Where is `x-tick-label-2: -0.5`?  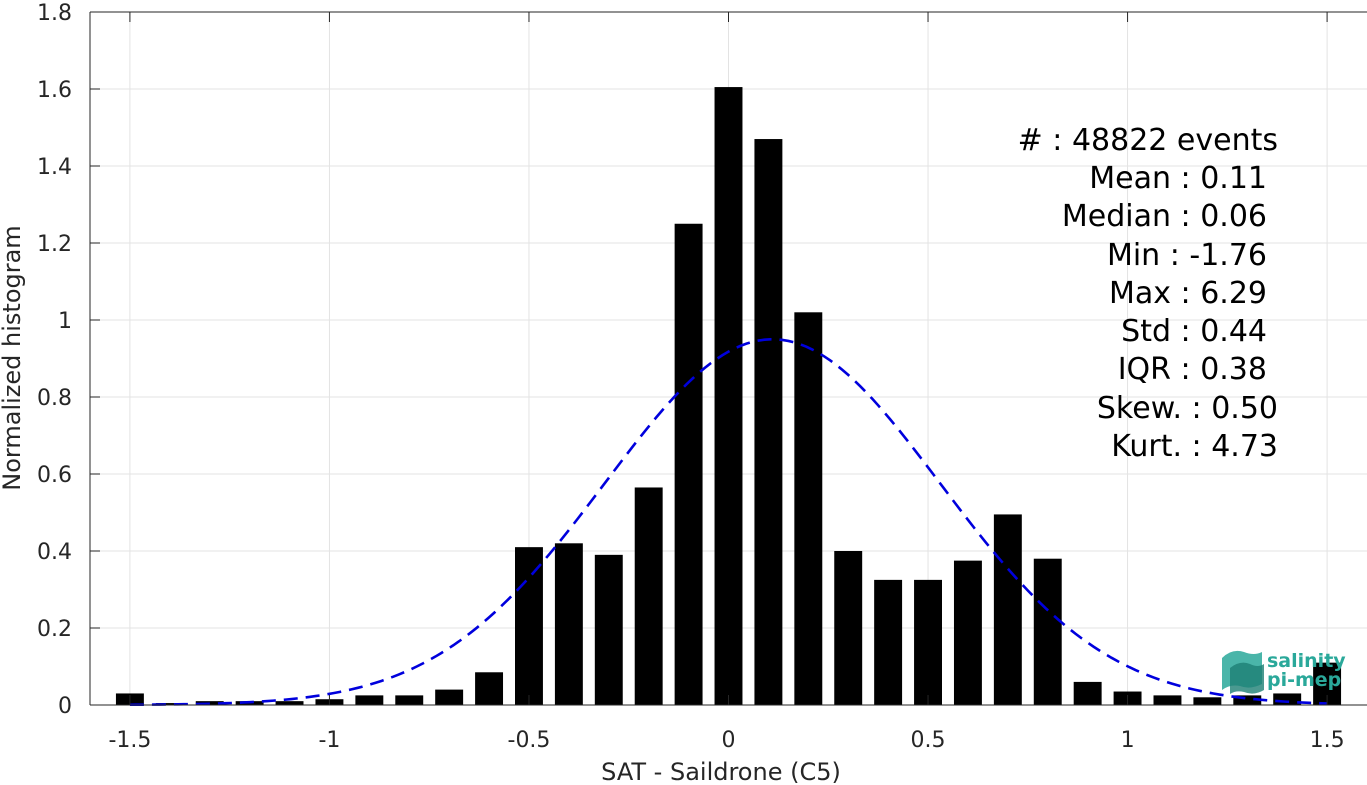 x-tick-label-2: -0.5 is located at coordinates (529, 740).